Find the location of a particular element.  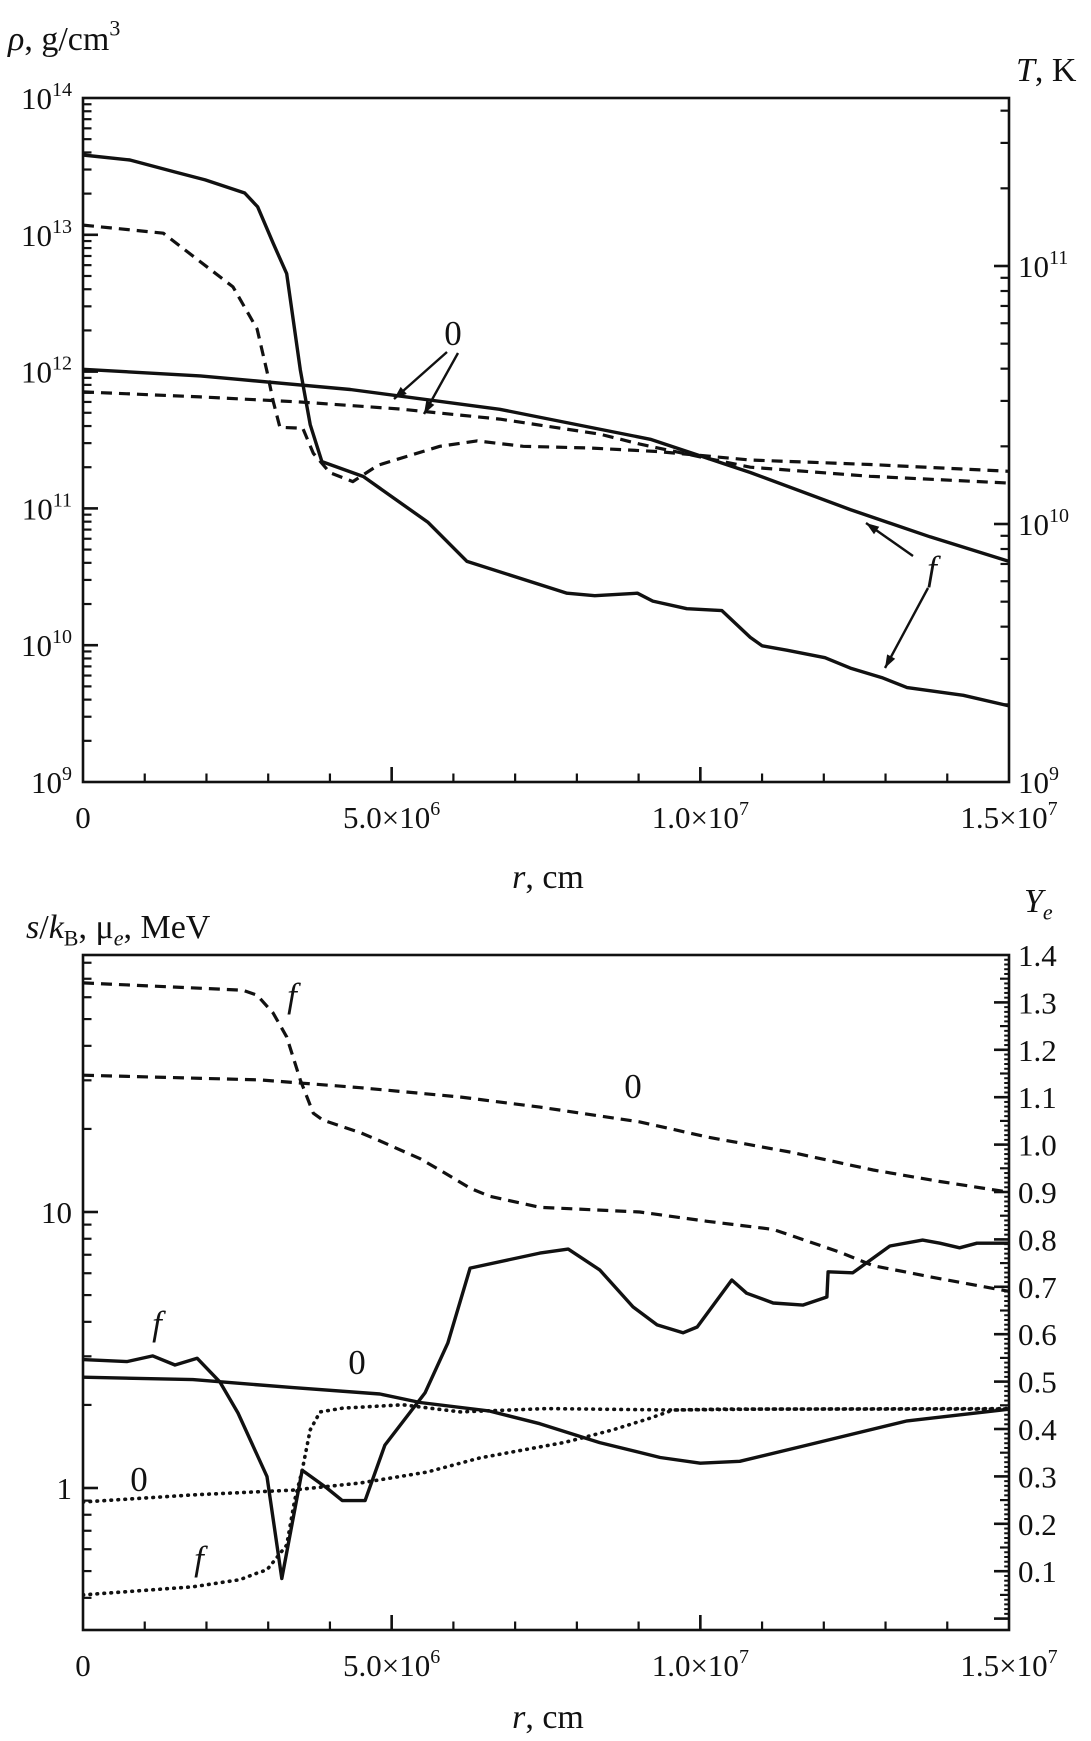

bottom-plot-right-tick-label: 0.1 is located at coordinates (1037, 1571).